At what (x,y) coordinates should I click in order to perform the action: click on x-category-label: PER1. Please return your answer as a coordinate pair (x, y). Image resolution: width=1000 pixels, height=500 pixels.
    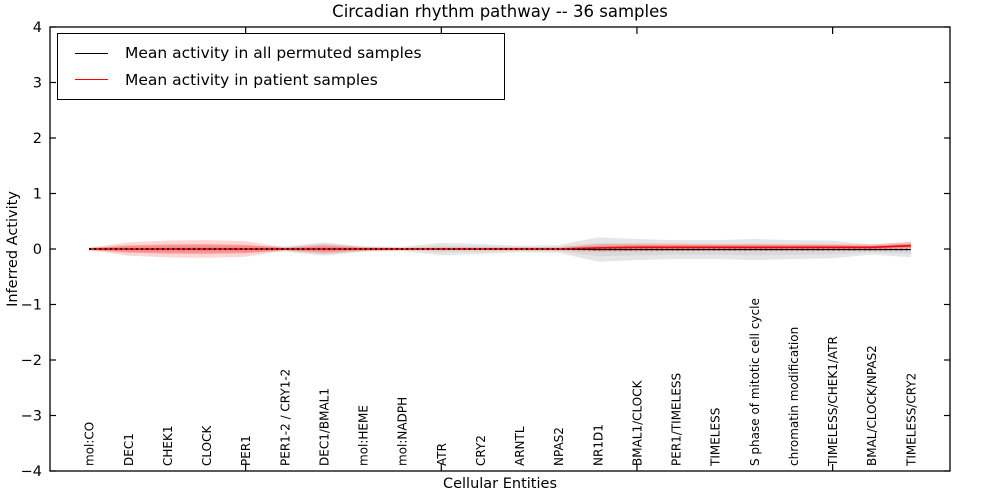
    Looking at the image, I should click on (246, 450).